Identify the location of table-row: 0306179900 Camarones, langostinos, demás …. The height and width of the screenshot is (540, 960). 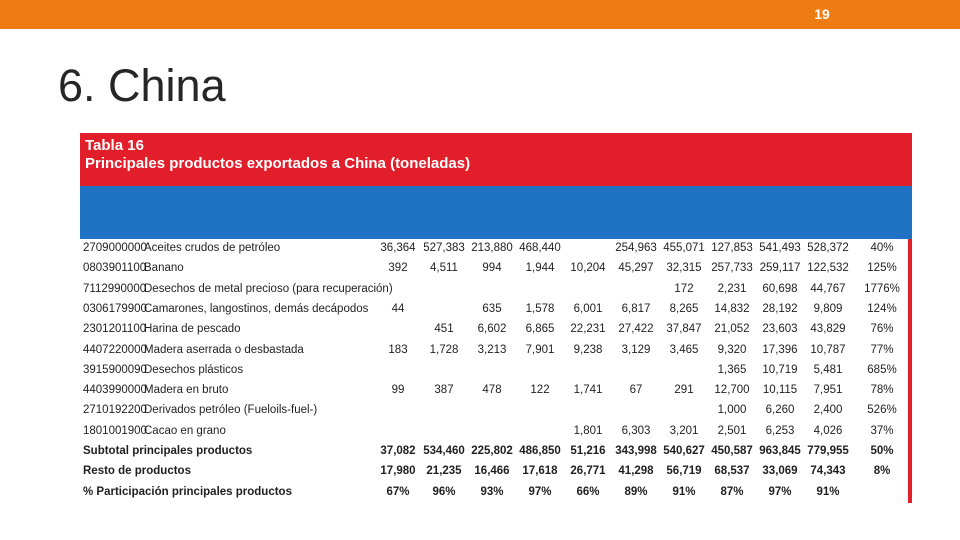
(494, 310).